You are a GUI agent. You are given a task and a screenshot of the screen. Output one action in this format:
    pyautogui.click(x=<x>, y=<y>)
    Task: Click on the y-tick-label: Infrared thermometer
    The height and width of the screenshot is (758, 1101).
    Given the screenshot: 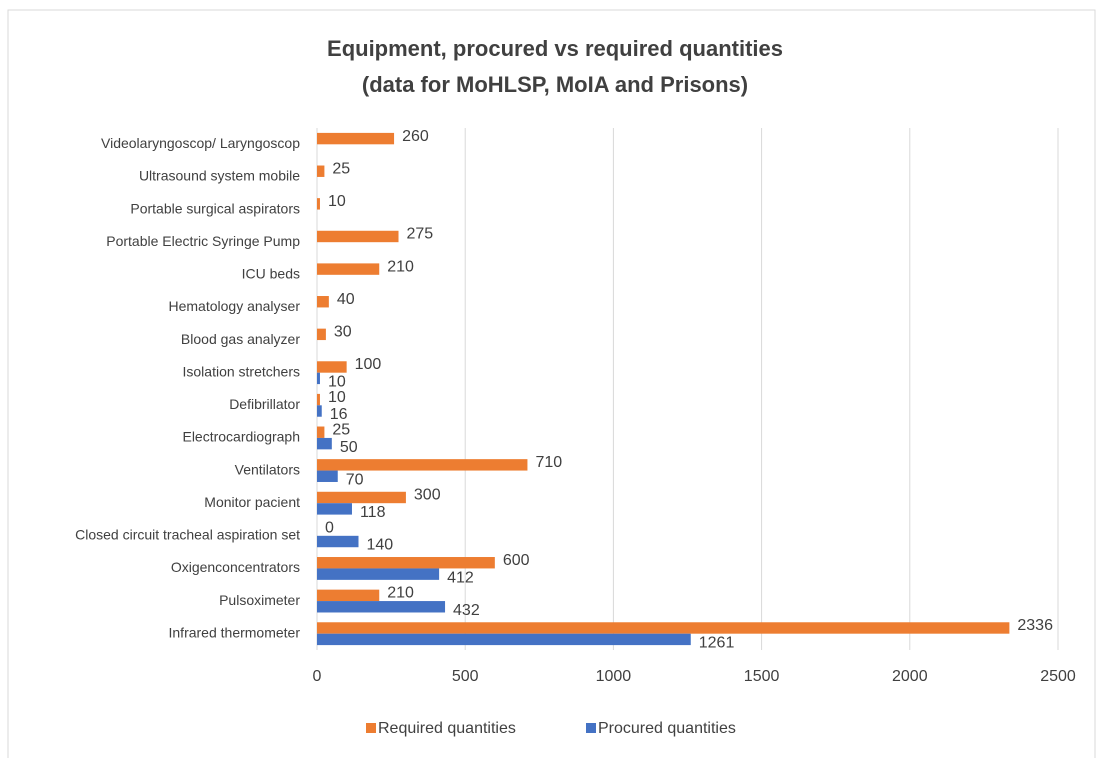 What is the action you would take?
    pyautogui.click(x=235, y=632)
    